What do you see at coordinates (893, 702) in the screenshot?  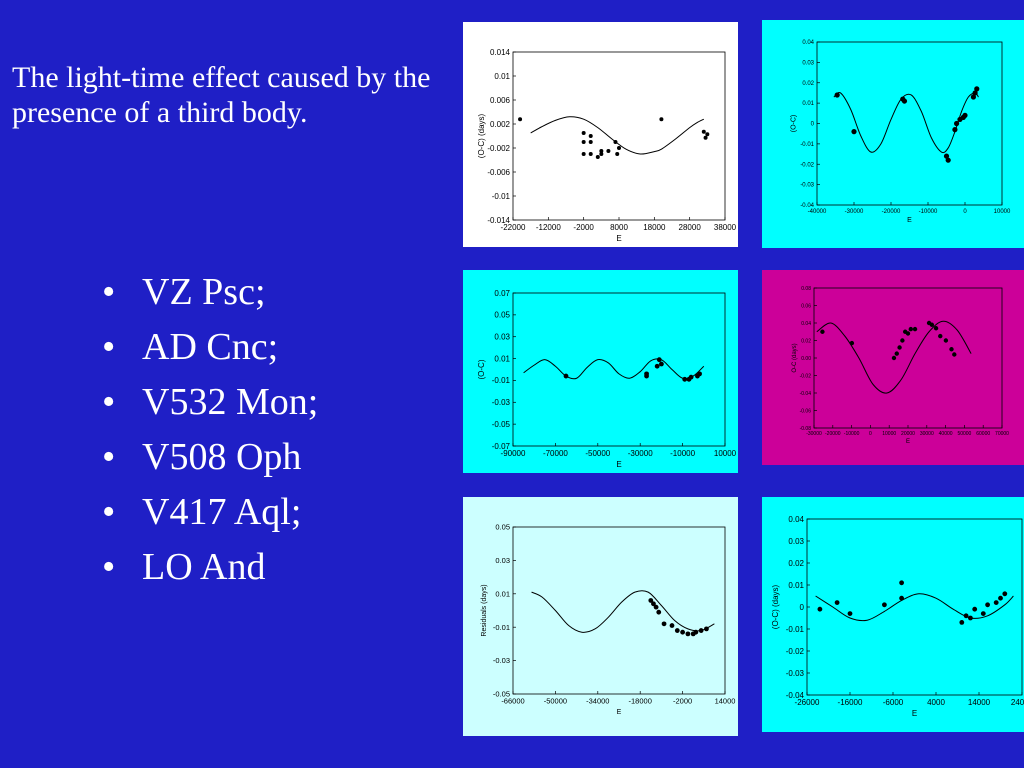 I see `x-tick-label: -6000` at bounding box center [893, 702].